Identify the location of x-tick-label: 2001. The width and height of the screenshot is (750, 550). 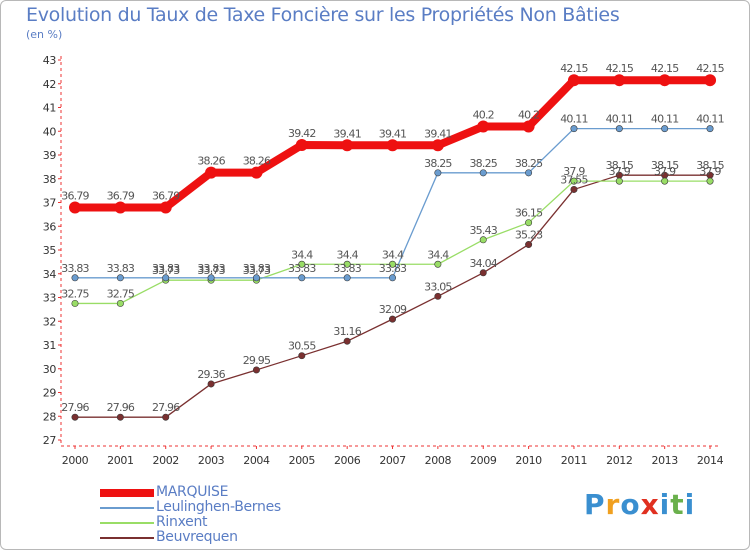
(120, 460).